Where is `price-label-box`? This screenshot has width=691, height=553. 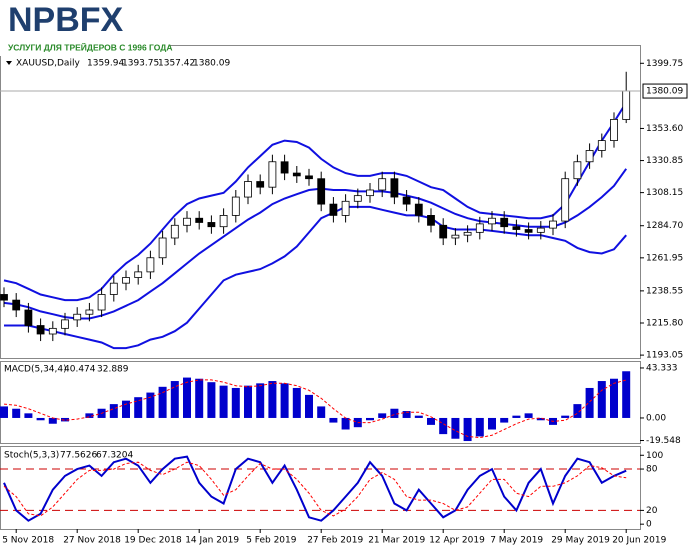
price-label-box is located at coordinates (665, 91).